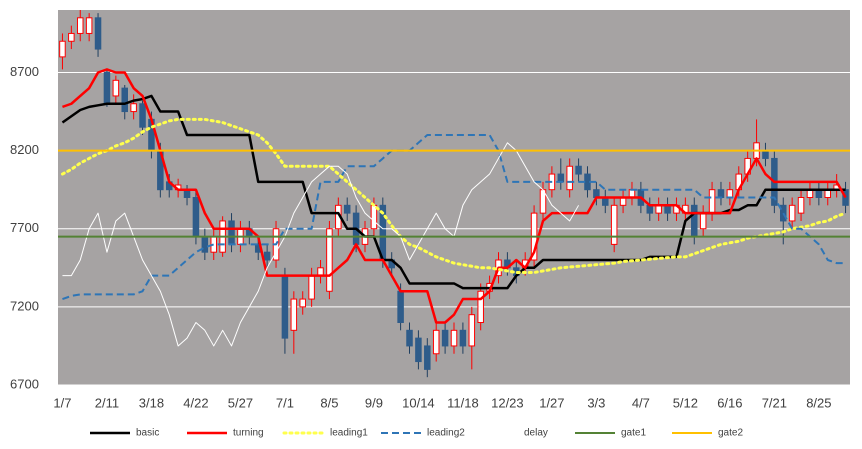  I want to click on x-tick-label: 11/18, so click(463, 402).